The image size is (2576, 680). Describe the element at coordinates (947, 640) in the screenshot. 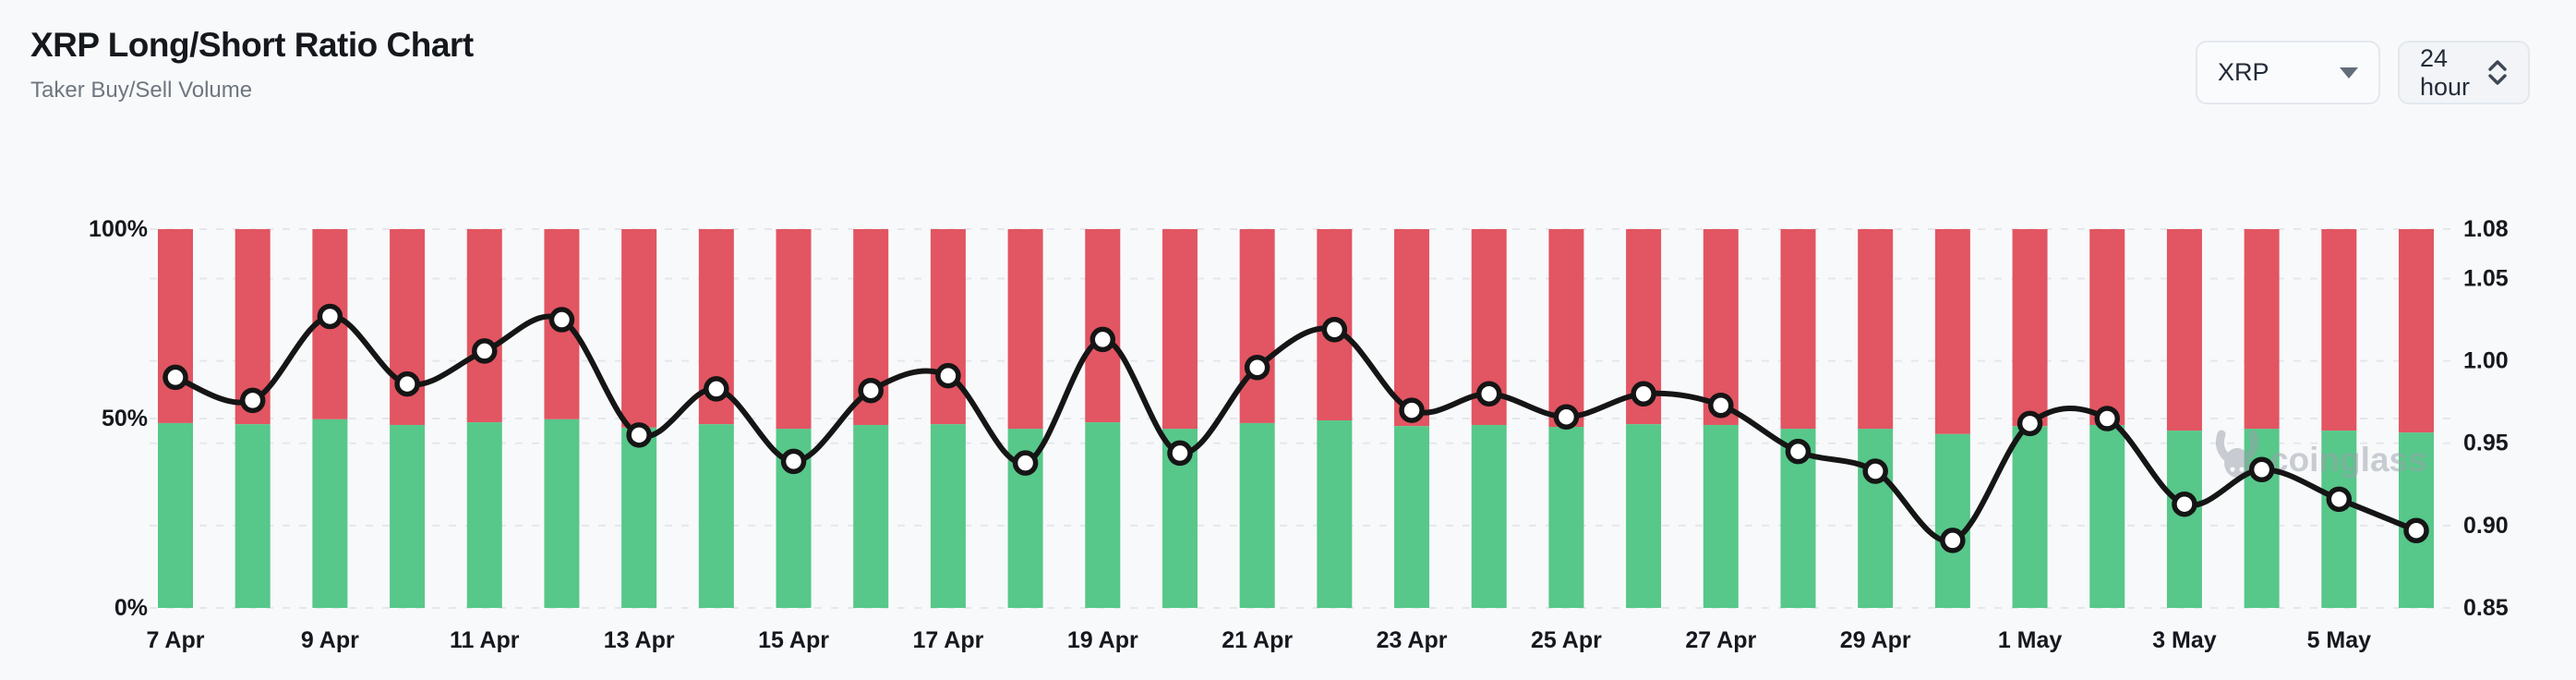

I see `x-tick-label: 17 Apr` at that location.